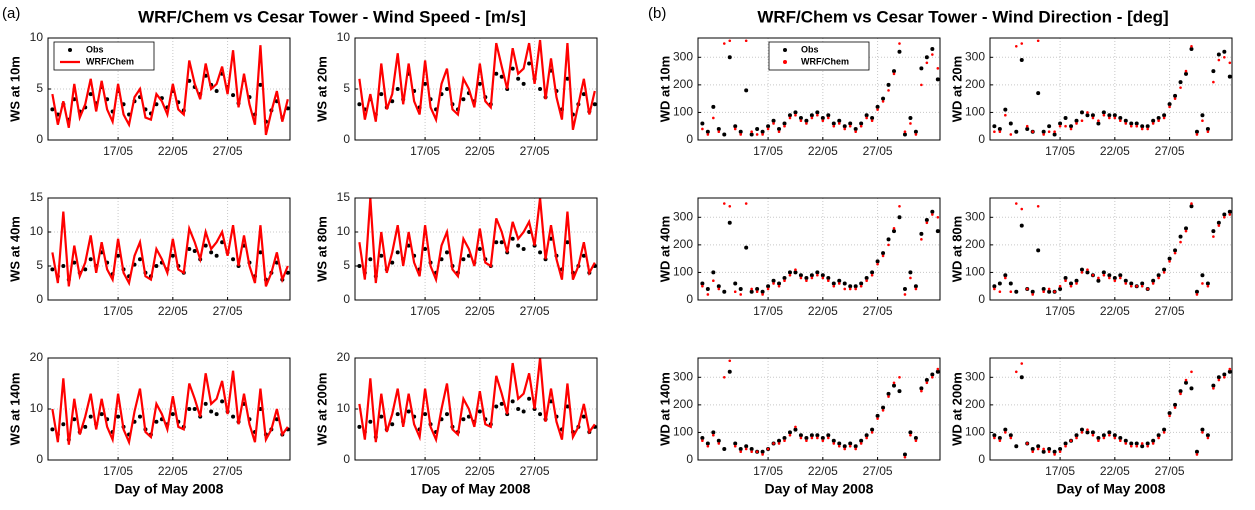 Image resolution: width=1255 pixels, height=510 pixels. What do you see at coordinates (110, 61) in the screenshot?
I see `legend-label: WRF/Chem` at bounding box center [110, 61].